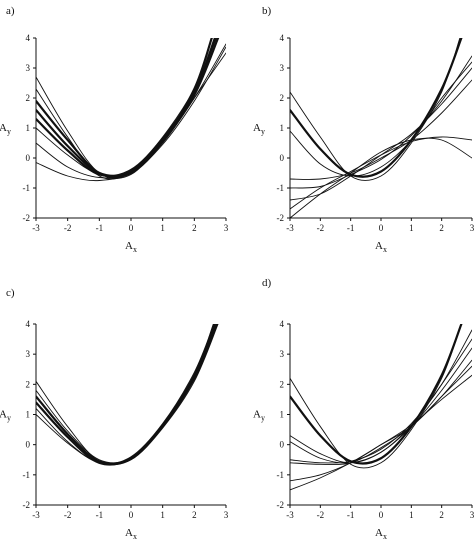  What do you see at coordinates (10, 293) in the screenshot?
I see `panel-label: c)` at bounding box center [10, 293].